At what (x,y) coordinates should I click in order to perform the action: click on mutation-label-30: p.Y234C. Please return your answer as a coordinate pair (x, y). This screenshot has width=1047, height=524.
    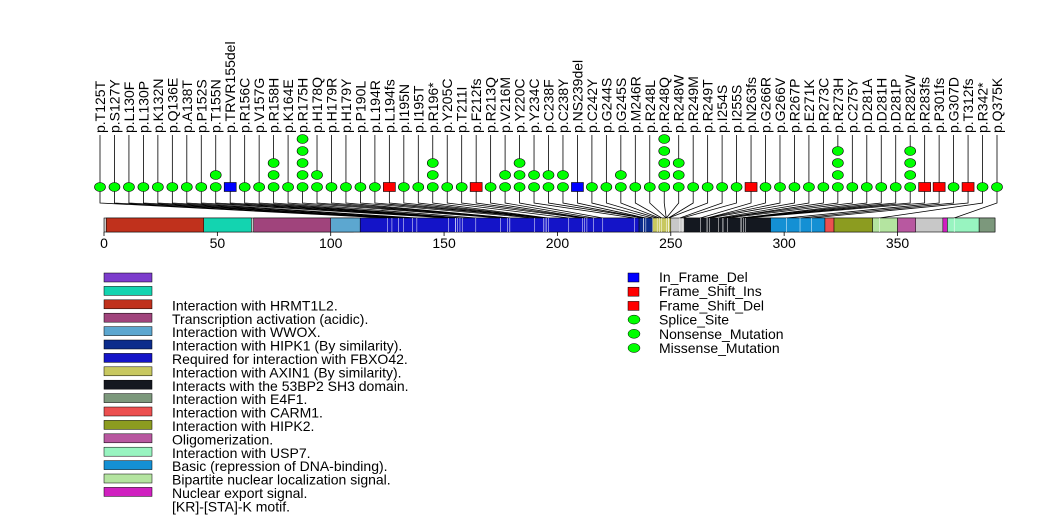
    Looking at the image, I should click on (534, 106).